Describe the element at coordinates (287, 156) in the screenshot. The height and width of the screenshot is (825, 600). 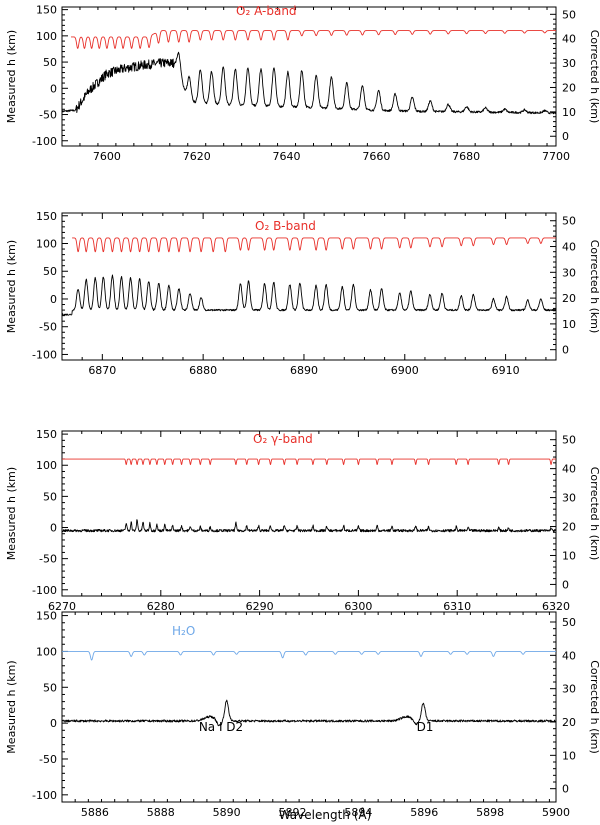
I see `x-tick-label: 7640` at that location.